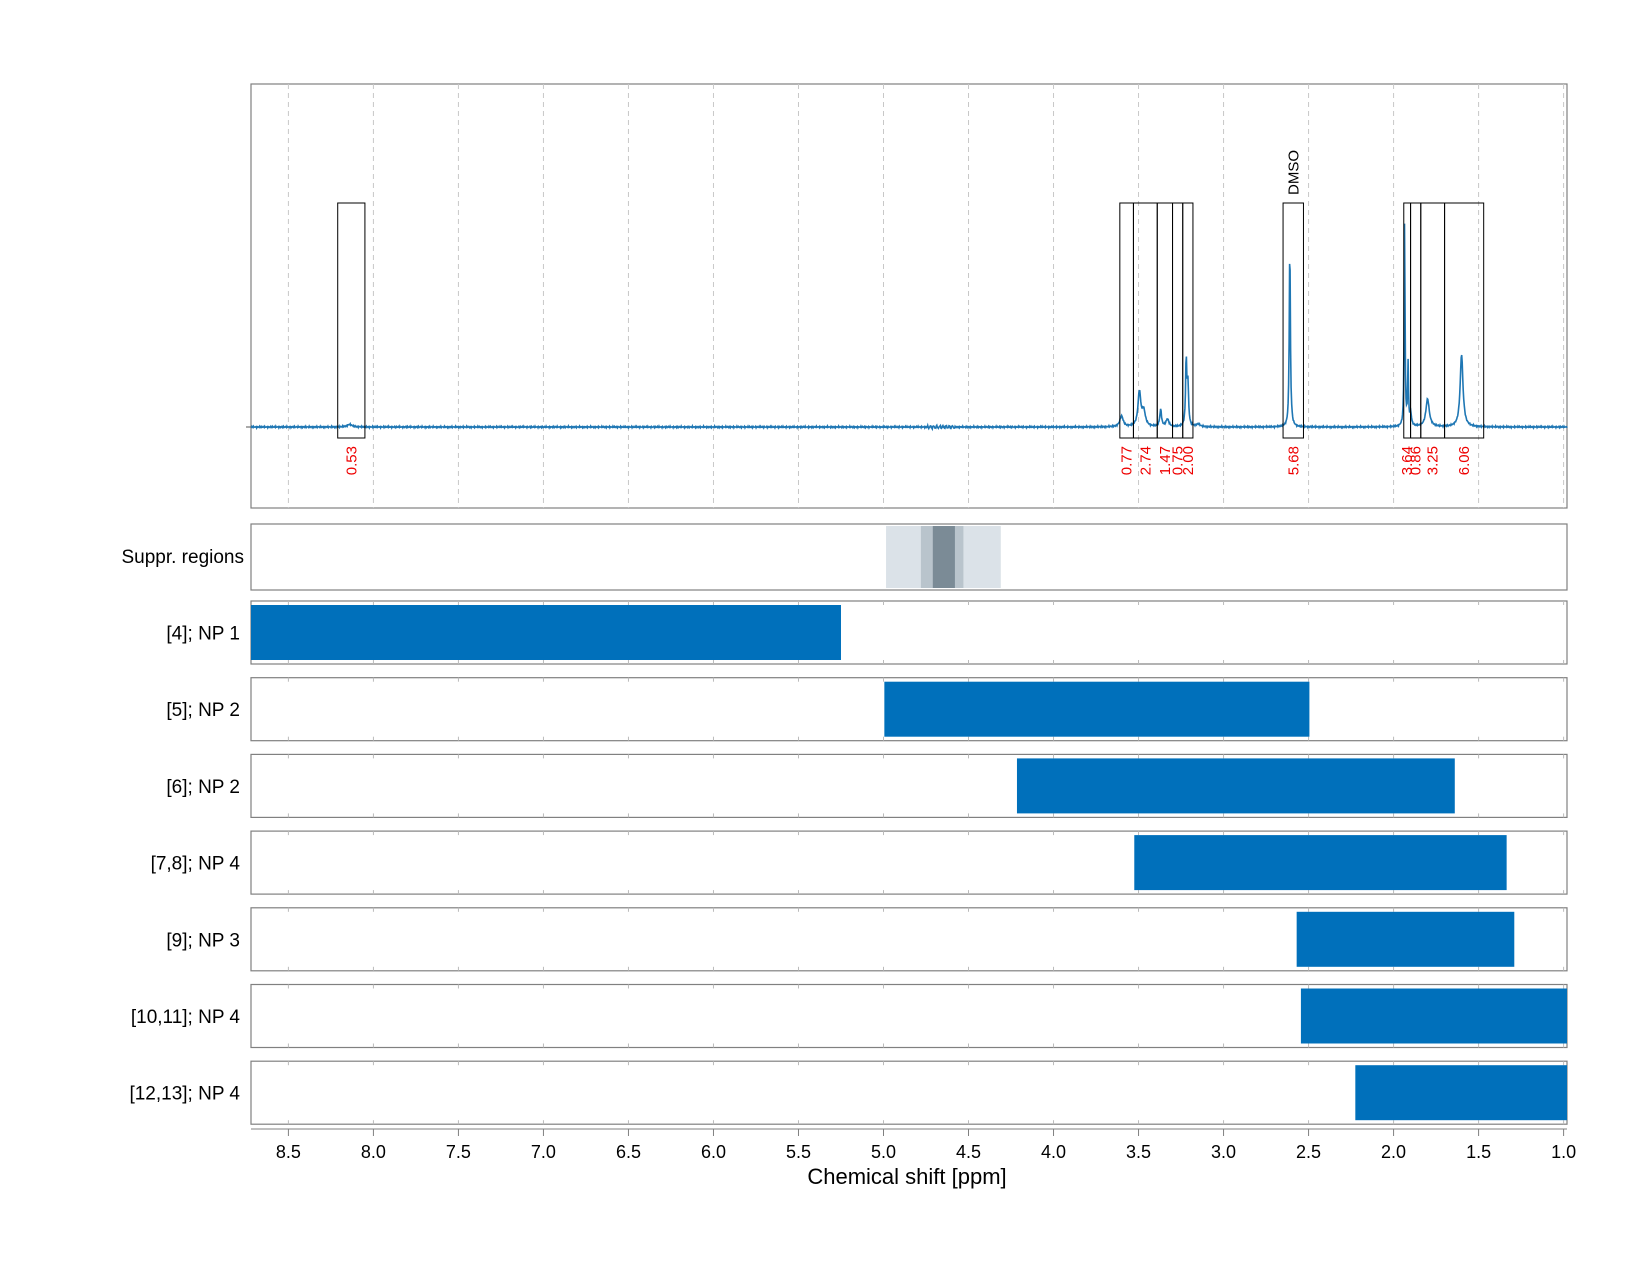  What do you see at coordinates (1393, 1152) in the screenshot?
I see `x-tick-label: 2.0` at bounding box center [1393, 1152].